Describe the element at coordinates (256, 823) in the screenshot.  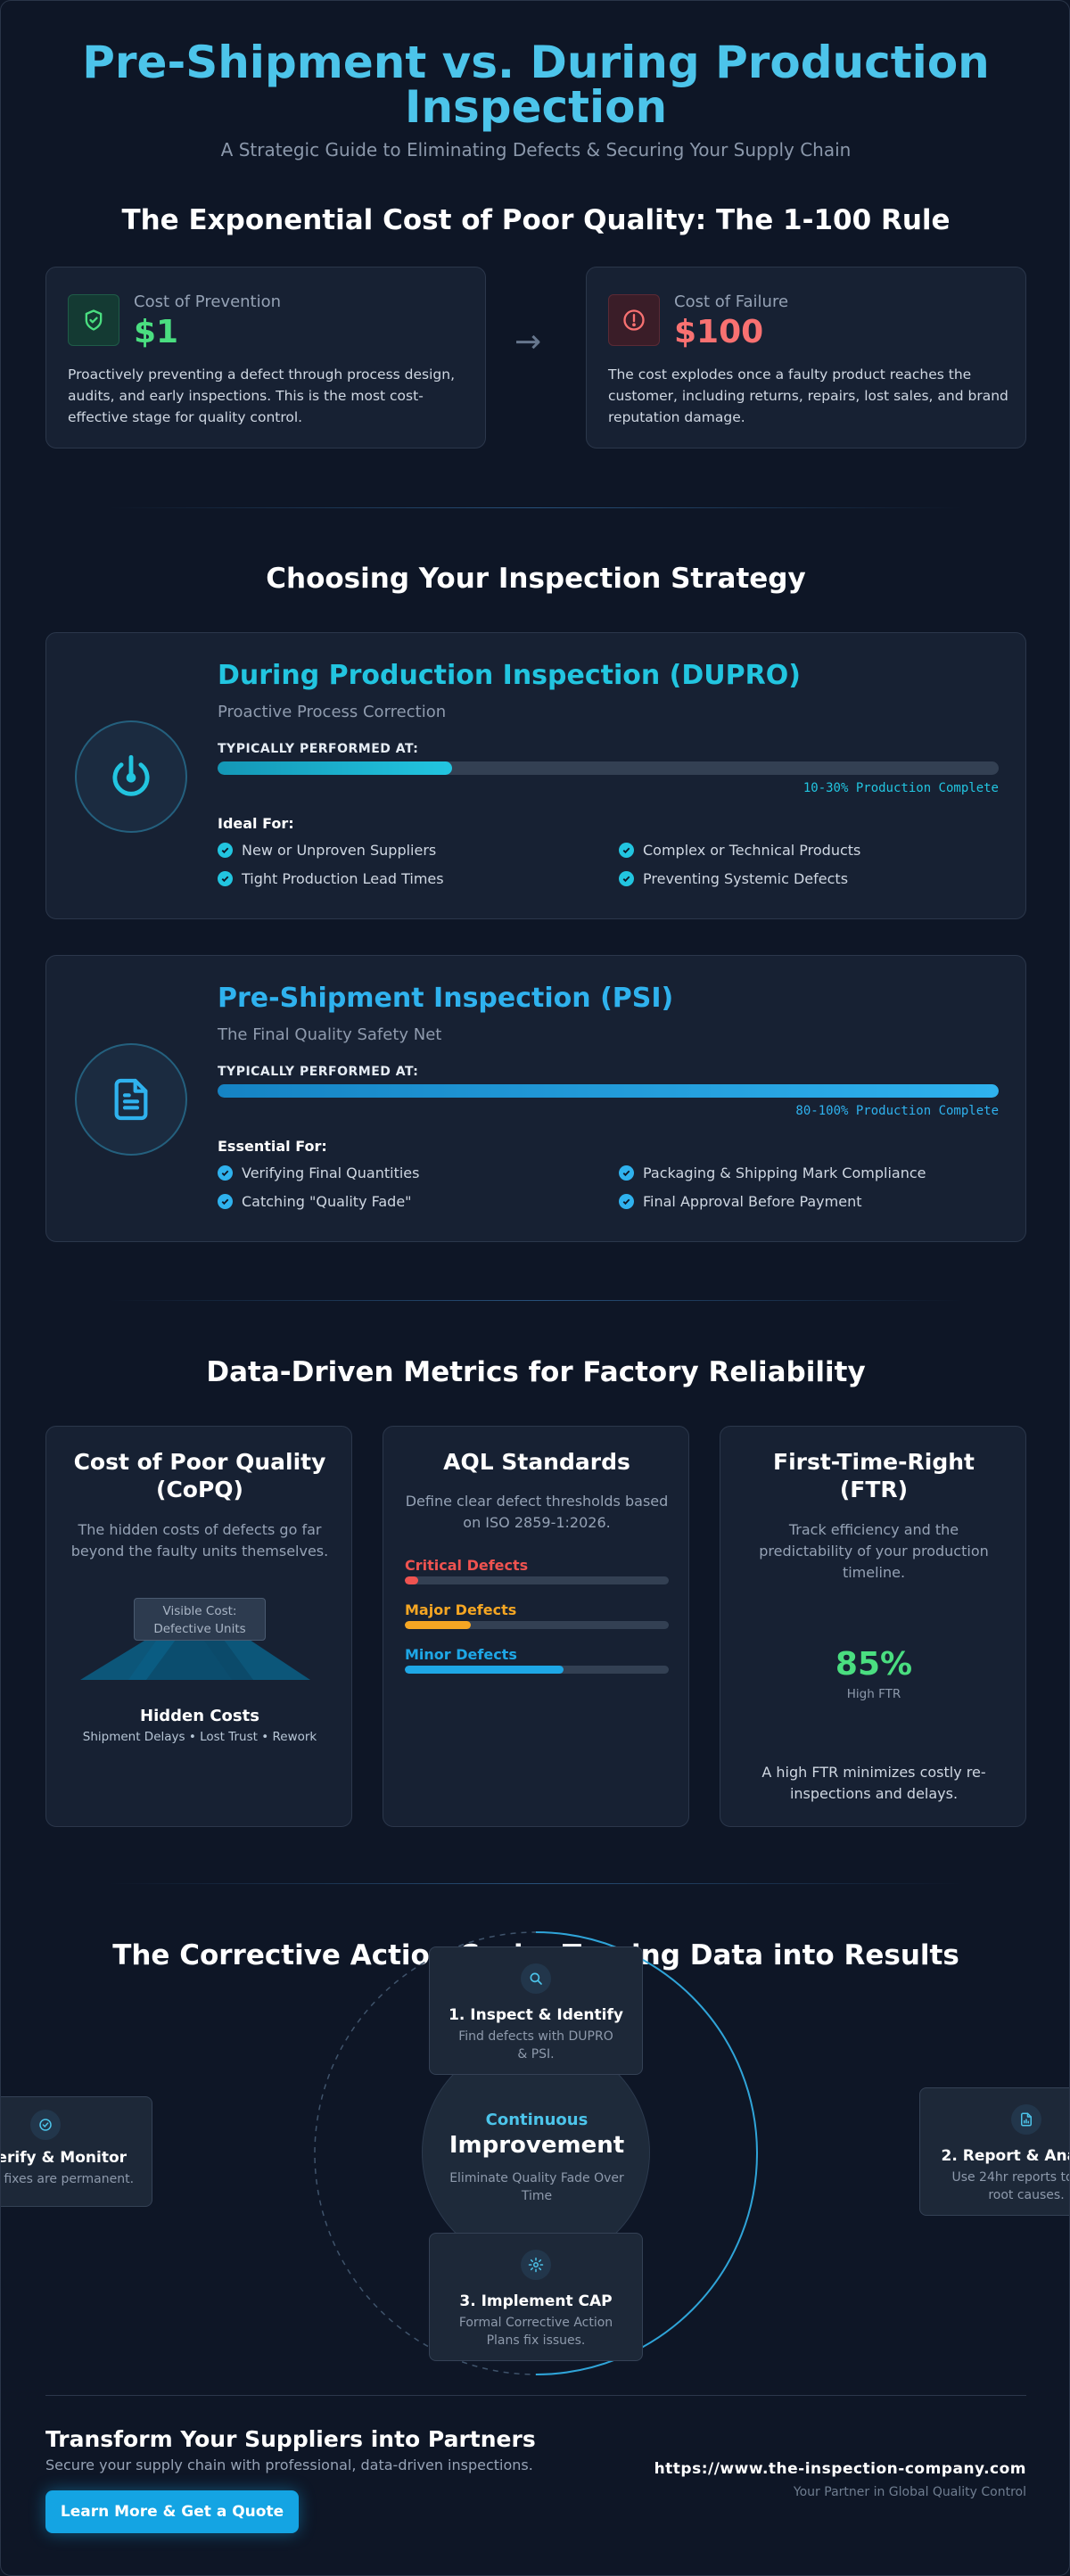
I see `dupro-list-label: Ideal For:` at that location.